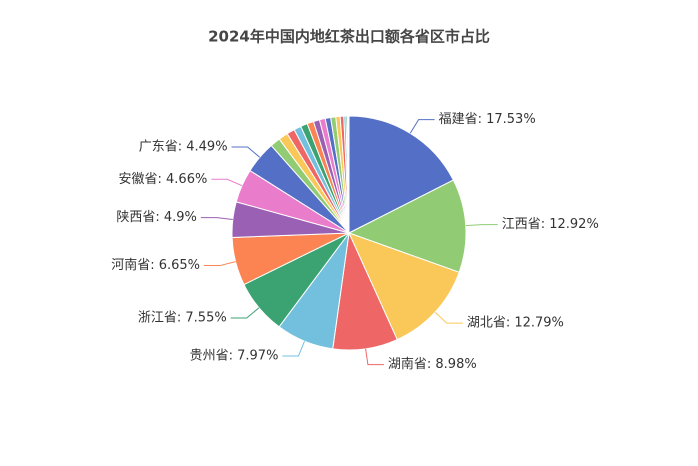  I want to click on data-label: 安徽省: 4.66%, so click(163, 179).